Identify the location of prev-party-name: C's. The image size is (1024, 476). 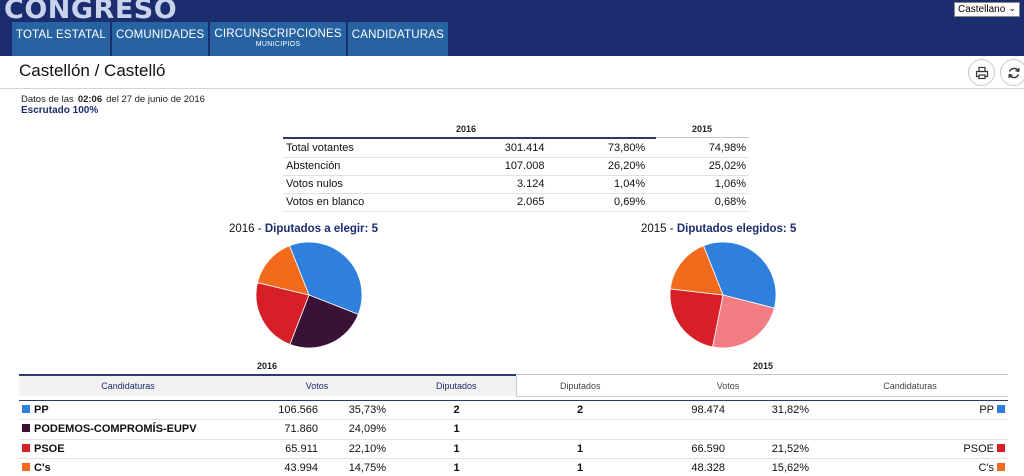
(986, 468).